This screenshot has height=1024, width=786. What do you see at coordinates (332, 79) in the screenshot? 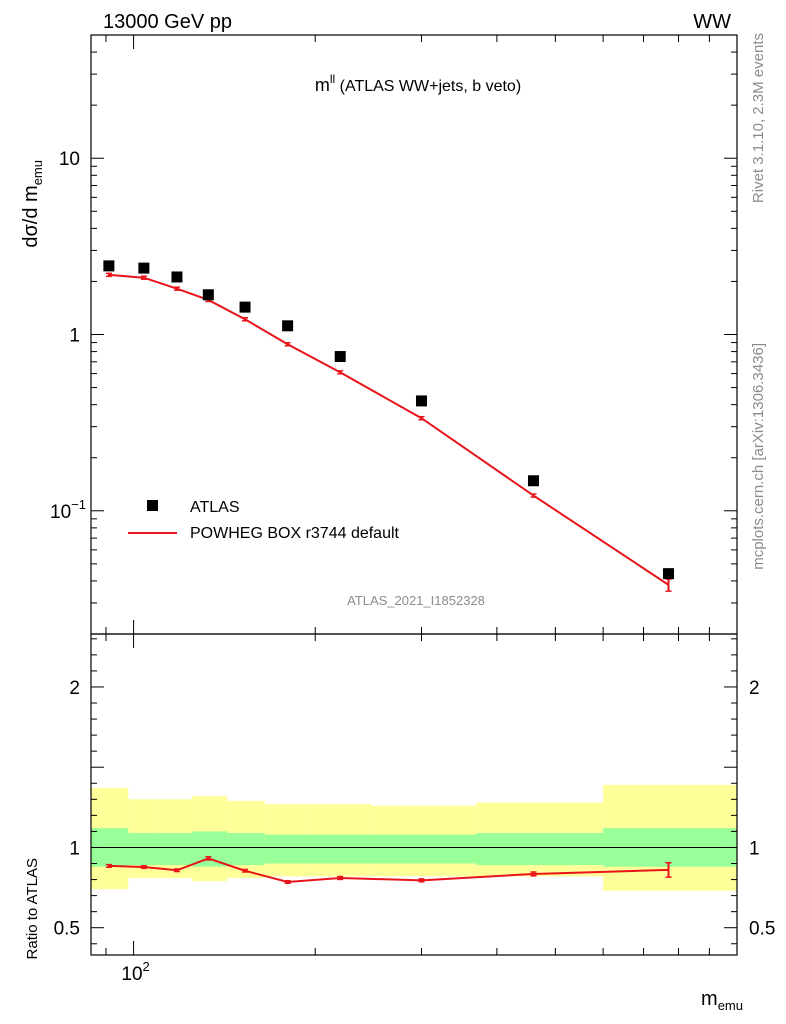
I see `main-title-sup: ll` at bounding box center [332, 79].